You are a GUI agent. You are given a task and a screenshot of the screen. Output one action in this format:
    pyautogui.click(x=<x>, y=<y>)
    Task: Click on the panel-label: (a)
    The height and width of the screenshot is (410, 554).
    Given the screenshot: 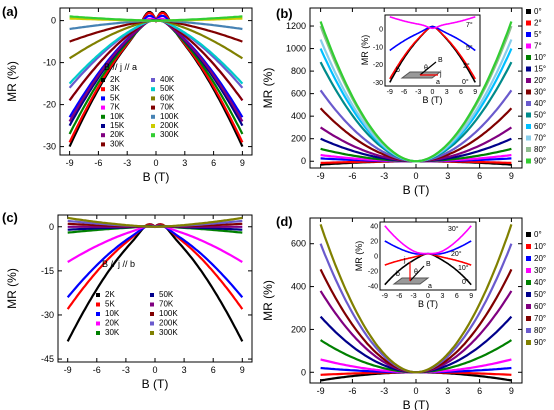 What is the action you would take?
    pyautogui.click(x=10, y=11)
    